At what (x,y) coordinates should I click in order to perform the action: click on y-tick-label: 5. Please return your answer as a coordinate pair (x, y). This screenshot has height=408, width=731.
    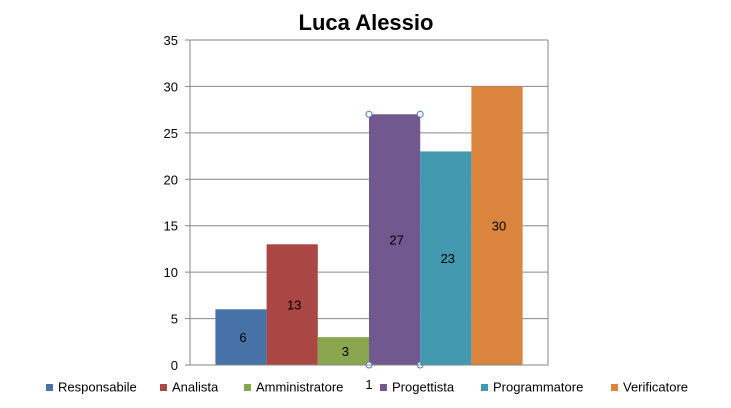
    Looking at the image, I should click on (174, 319).